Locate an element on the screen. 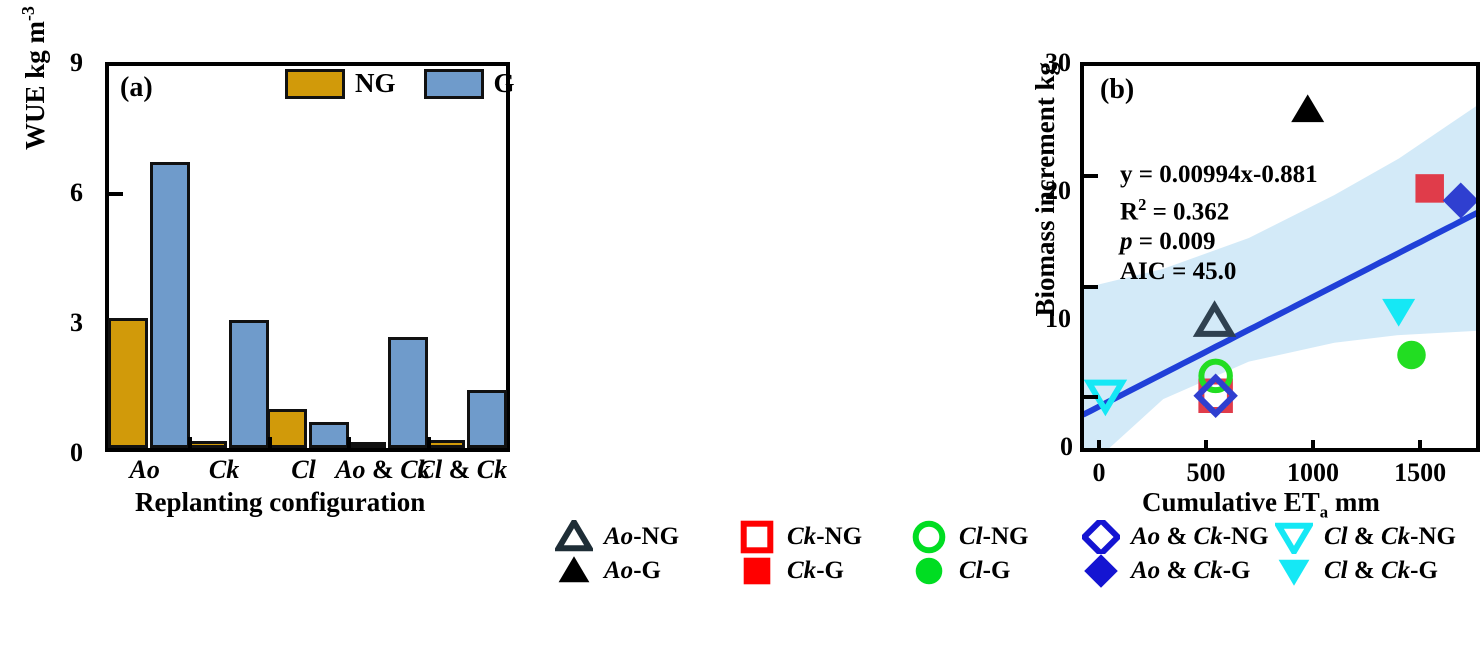 Image resolution: width=1484 pixels, height=650 pixels. legend-item-aong: Ao-NG is located at coordinates (616, 535).